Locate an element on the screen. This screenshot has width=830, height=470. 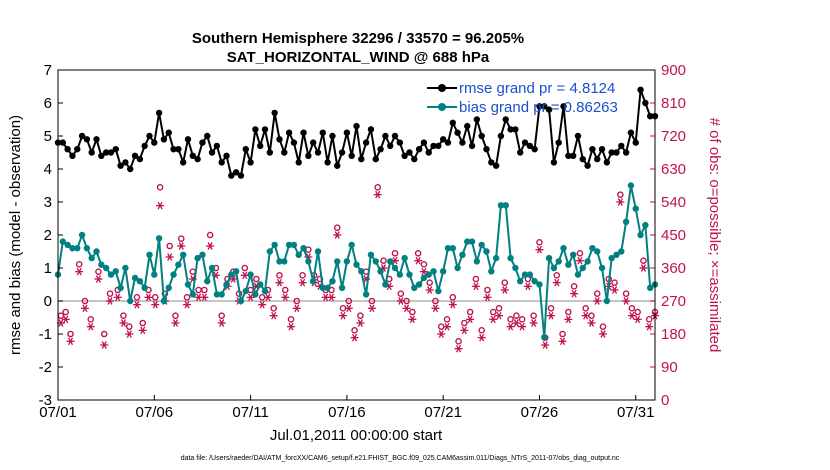
x-tick-label: 07/26 is located at coordinates (540, 412).